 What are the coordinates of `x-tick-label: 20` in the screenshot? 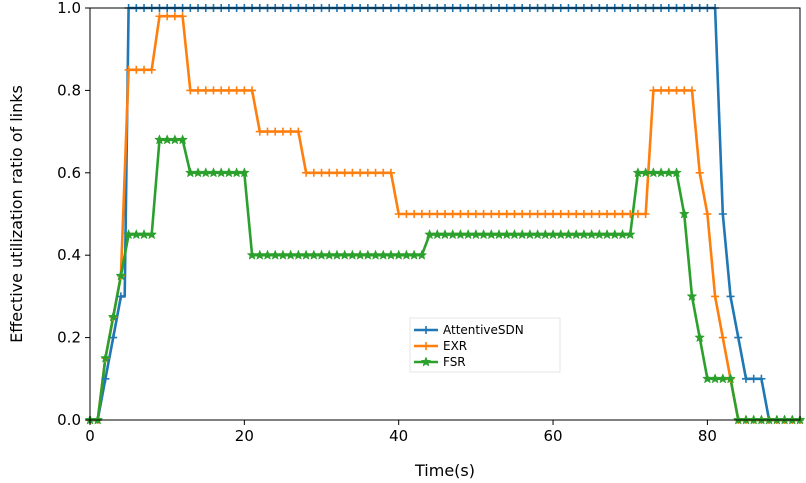 It's located at (244, 436).